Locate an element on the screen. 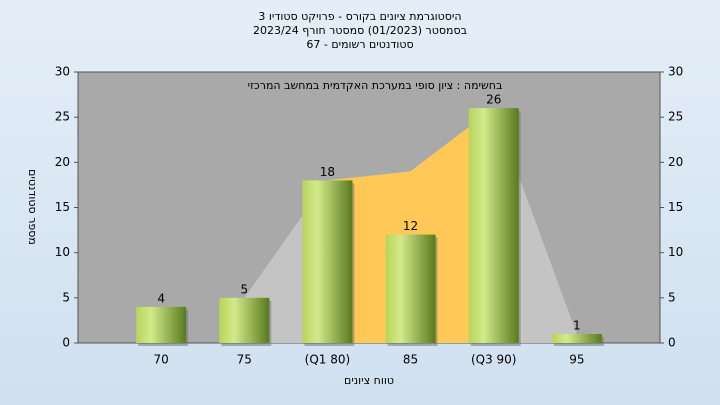 Image resolution: width=720 pixels, height=405 pixels. x-tick-label: 95 is located at coordinates (576, 360).